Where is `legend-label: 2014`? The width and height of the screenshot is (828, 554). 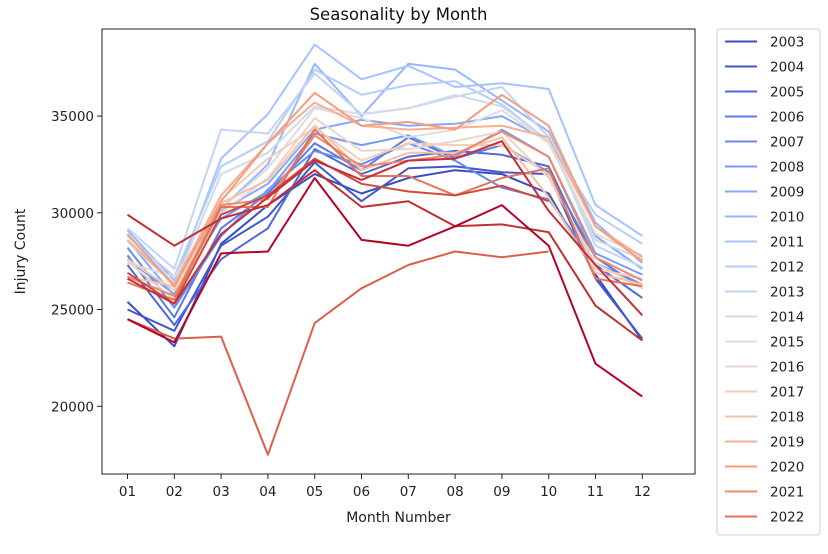 legend-label: 2014 is located at coordinates (787, 318).